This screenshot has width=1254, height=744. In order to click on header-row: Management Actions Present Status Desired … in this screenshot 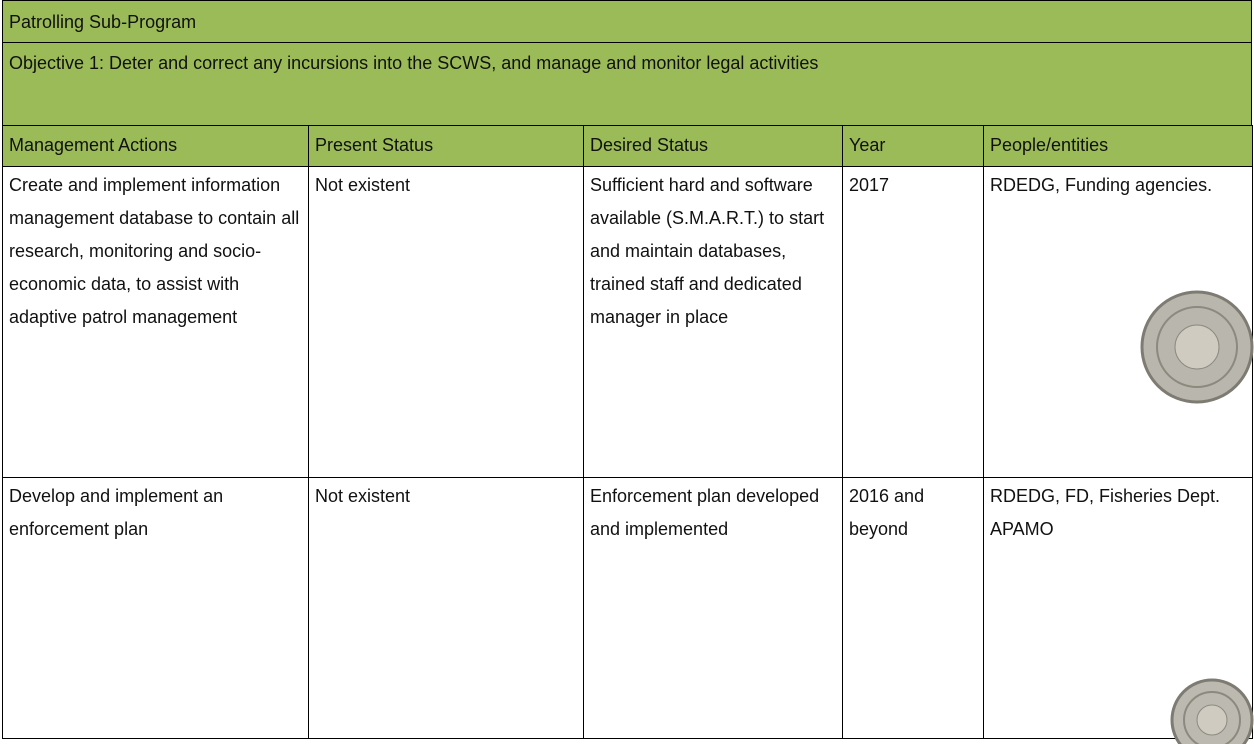, I will do `click(627, 146)`.